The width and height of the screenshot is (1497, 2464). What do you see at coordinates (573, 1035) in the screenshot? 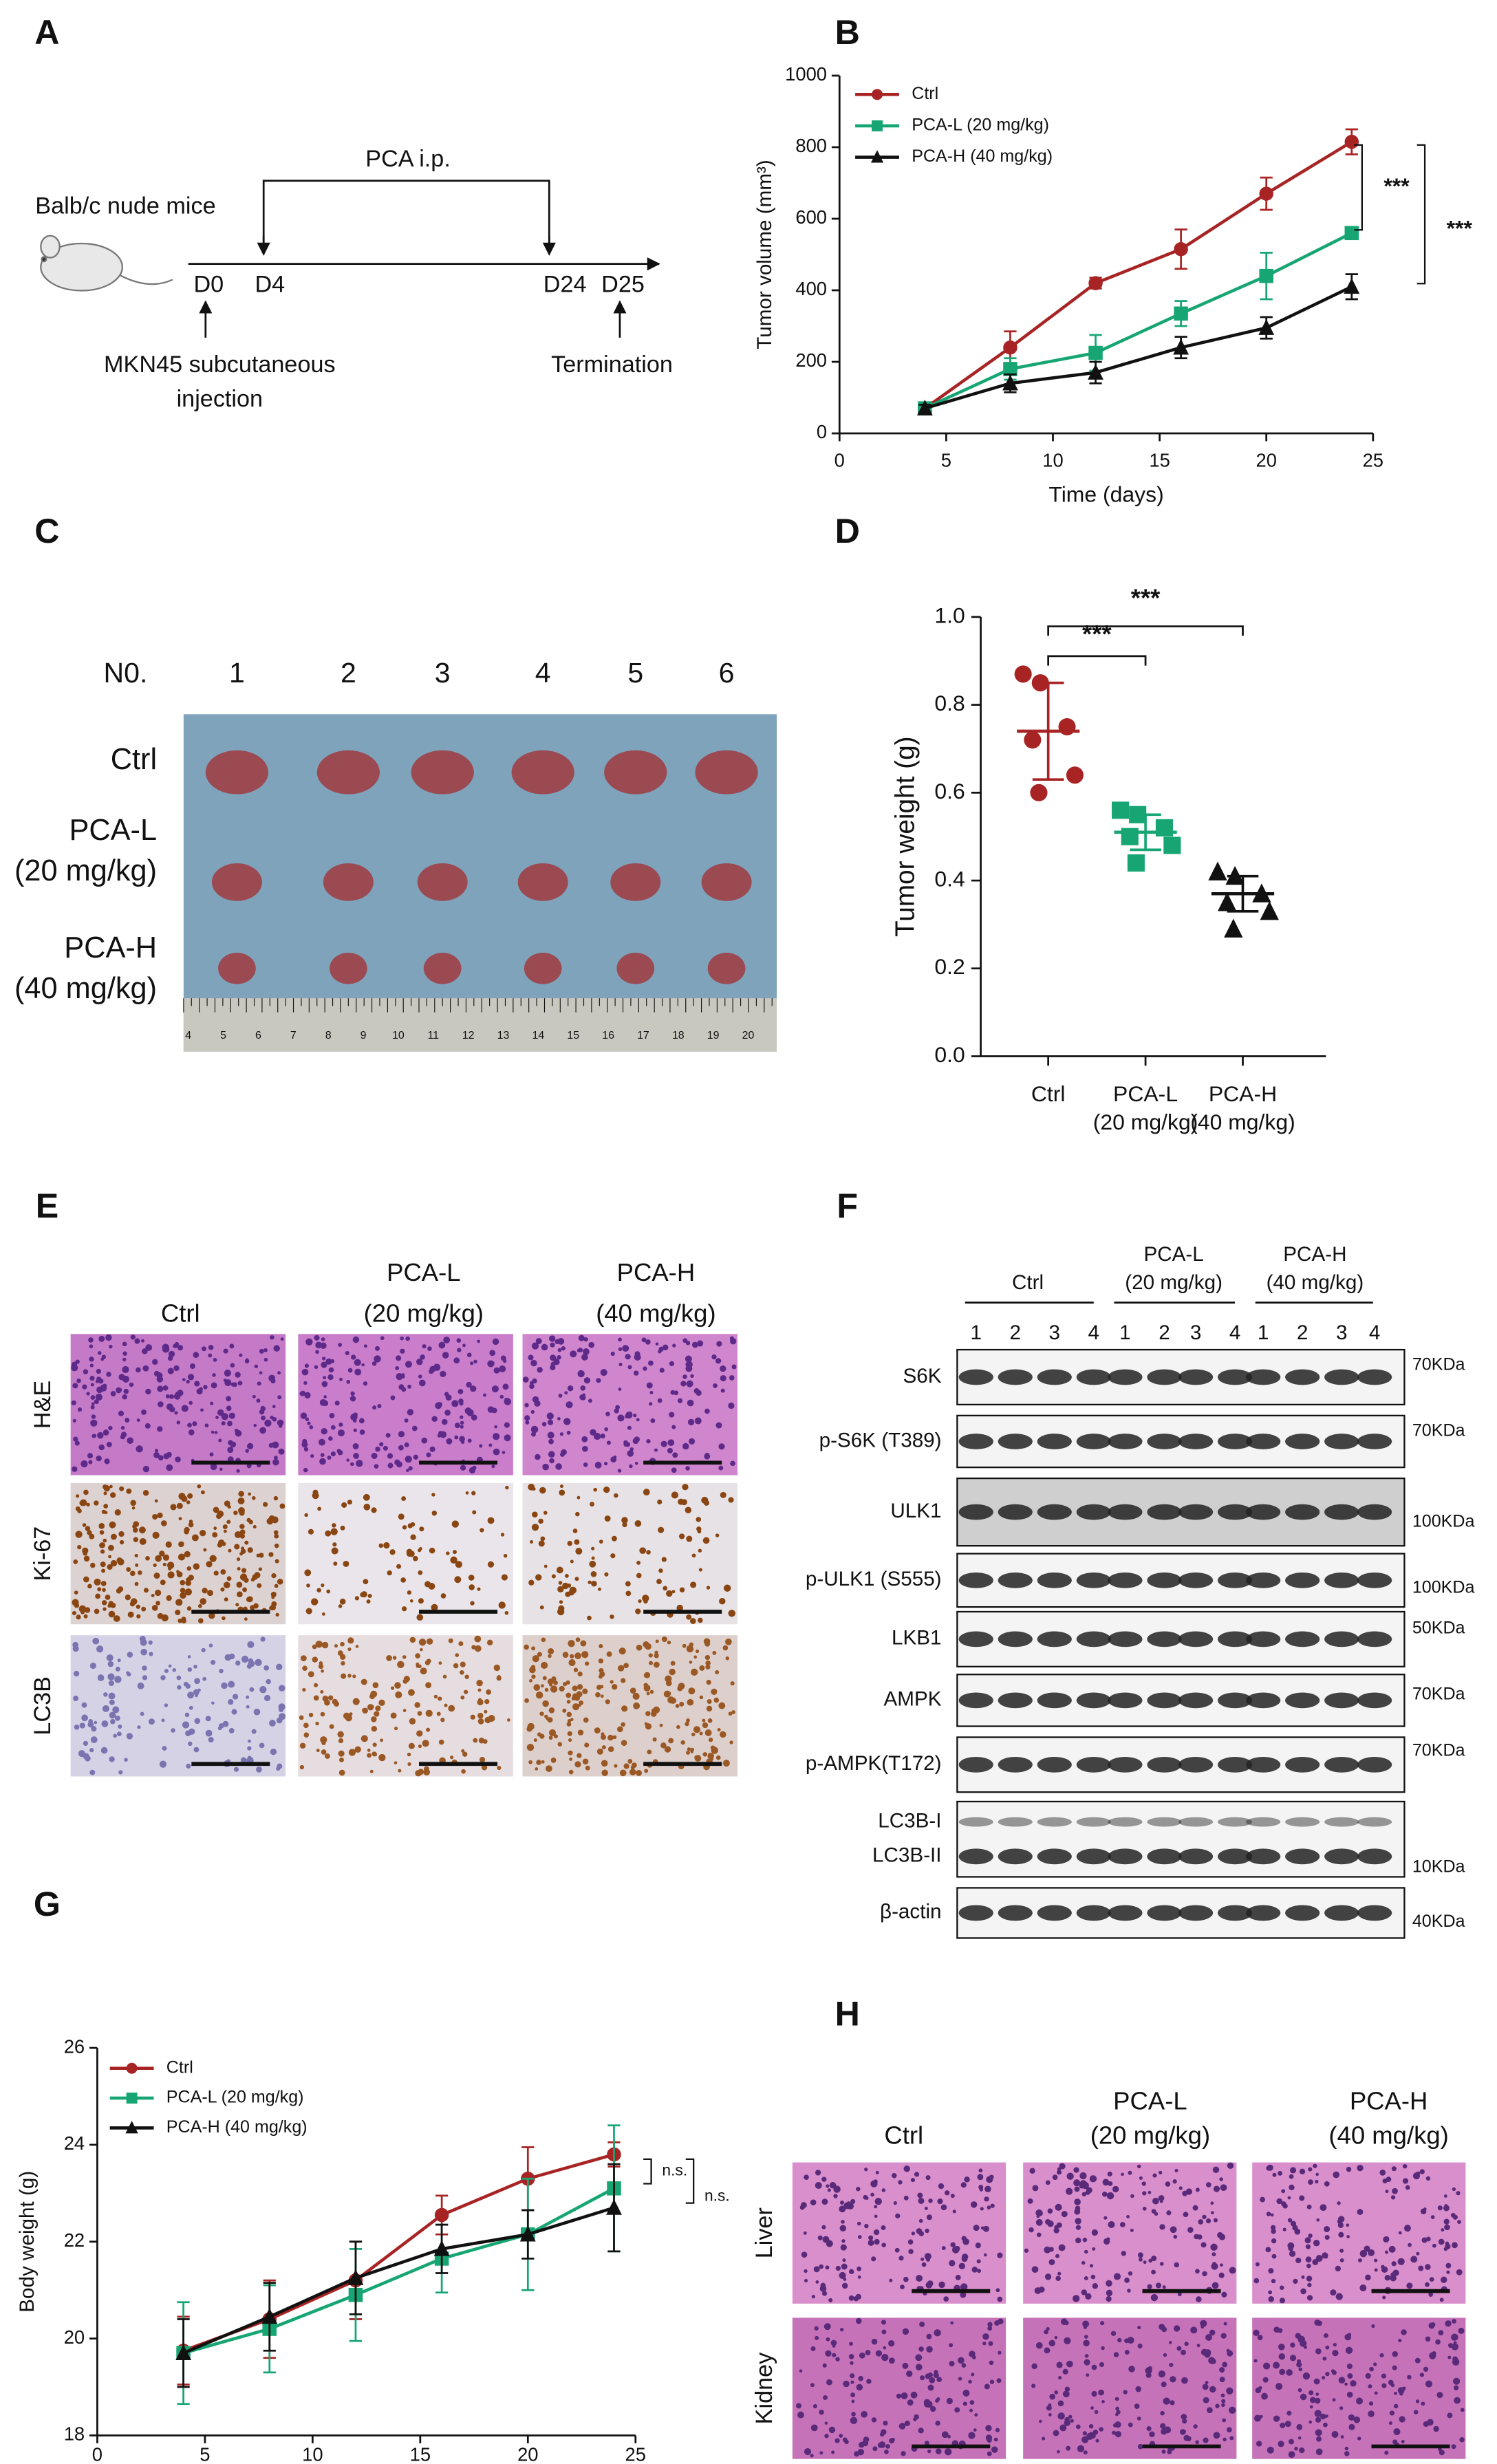
I see `label: 15` at bounding box center [573, 1035].